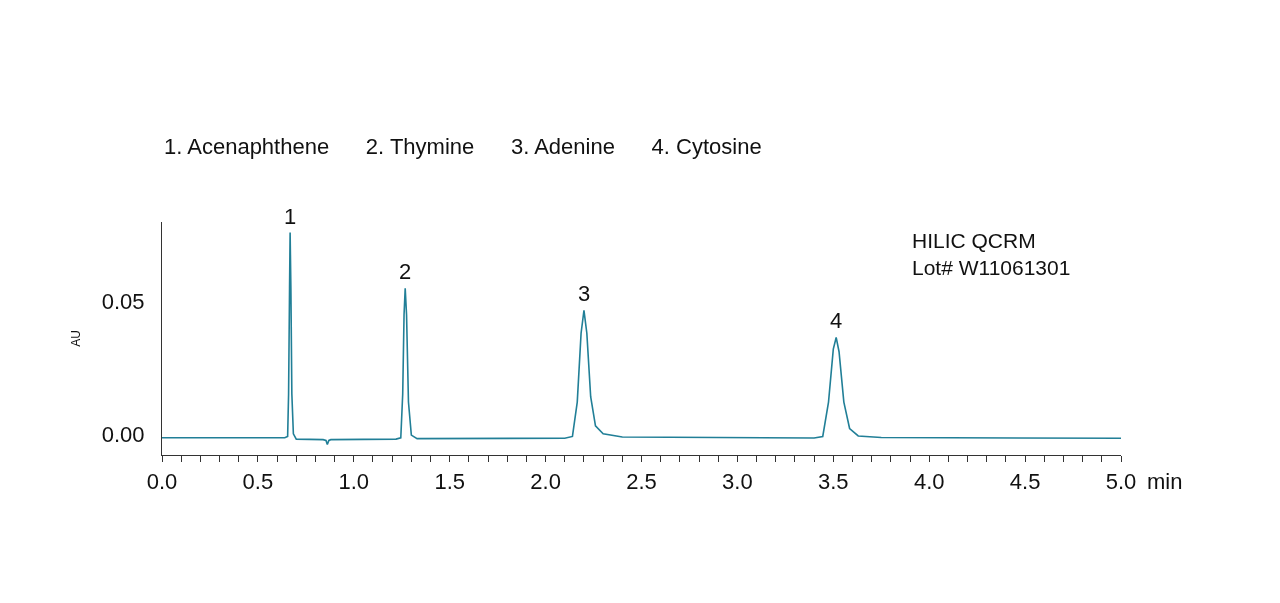 This screenshot has width=1280, height=603. What do you see at coordinates (584, 293) in the screenshot?
I see `annotation: 3` at bounding box center [584, 293].